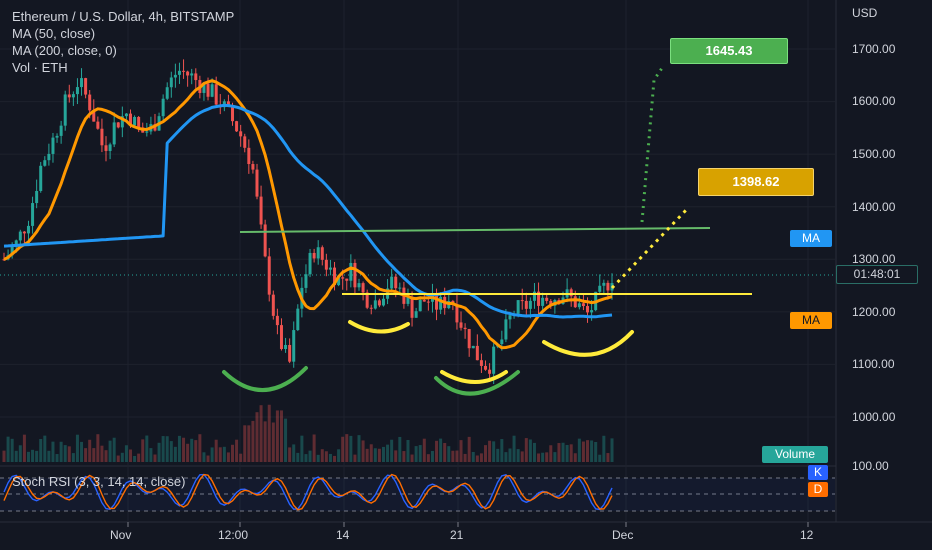 This screenshot has width=932, height=550. What do you see at coordinates (756, 182) in the screenshot?
I see `target-tag-yellow: 1398.62` at bounding box center [756, 182].